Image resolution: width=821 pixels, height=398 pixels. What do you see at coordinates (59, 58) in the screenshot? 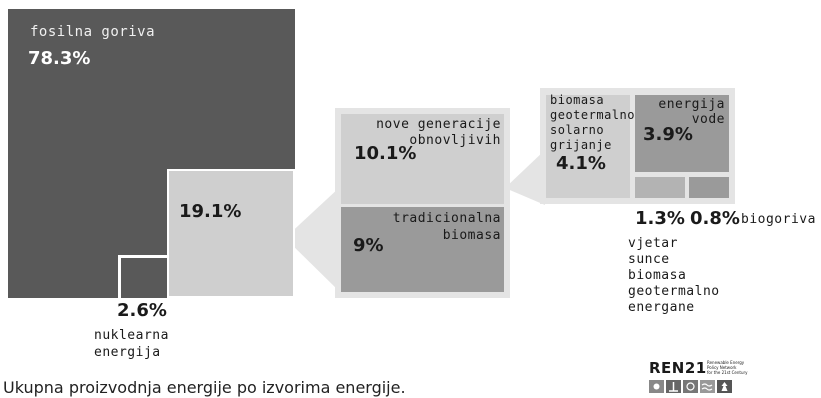
I see `fossil-fuels-value: 78.3%` at bounding box center [59, 58].